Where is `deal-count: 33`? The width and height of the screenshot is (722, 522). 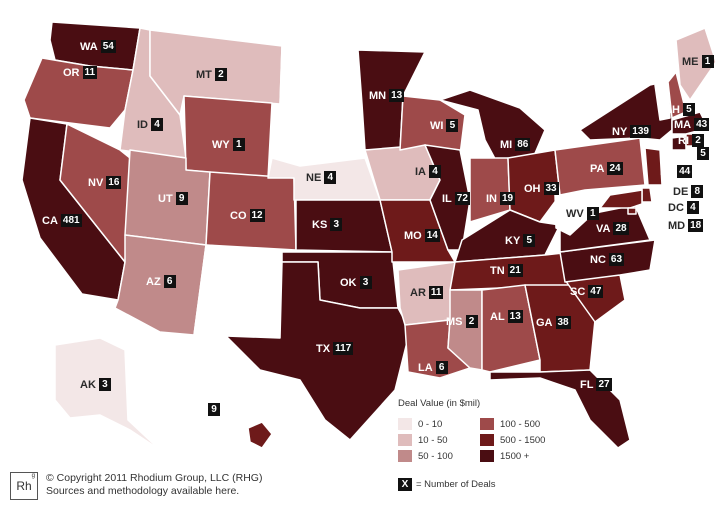 deal-count: 33 is located at coordinates (551, 188).